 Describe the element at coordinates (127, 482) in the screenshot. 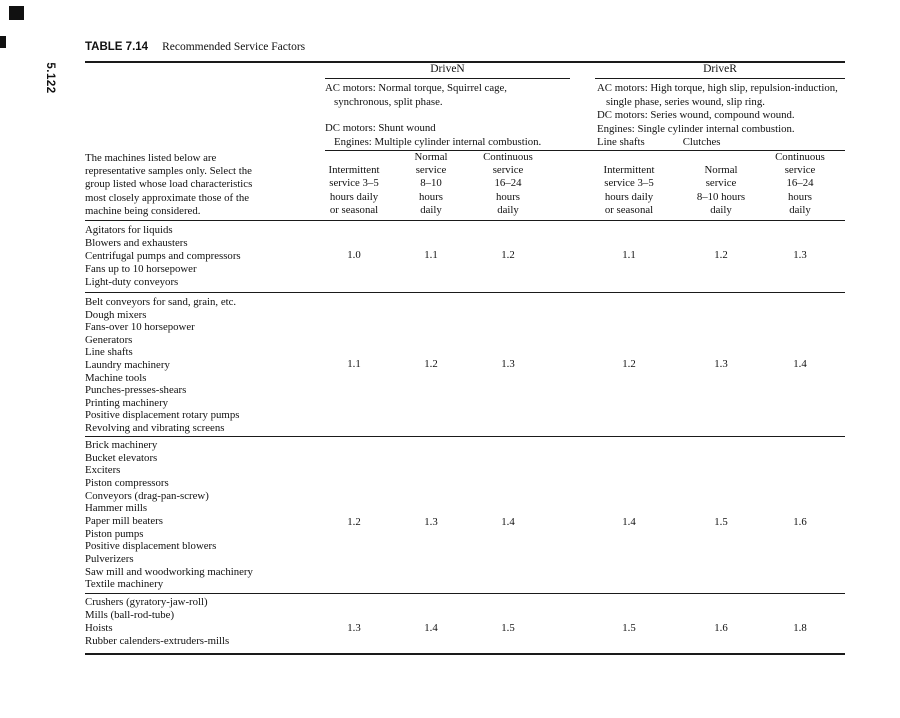

I see `machine-row: Piston compressors` at that location.